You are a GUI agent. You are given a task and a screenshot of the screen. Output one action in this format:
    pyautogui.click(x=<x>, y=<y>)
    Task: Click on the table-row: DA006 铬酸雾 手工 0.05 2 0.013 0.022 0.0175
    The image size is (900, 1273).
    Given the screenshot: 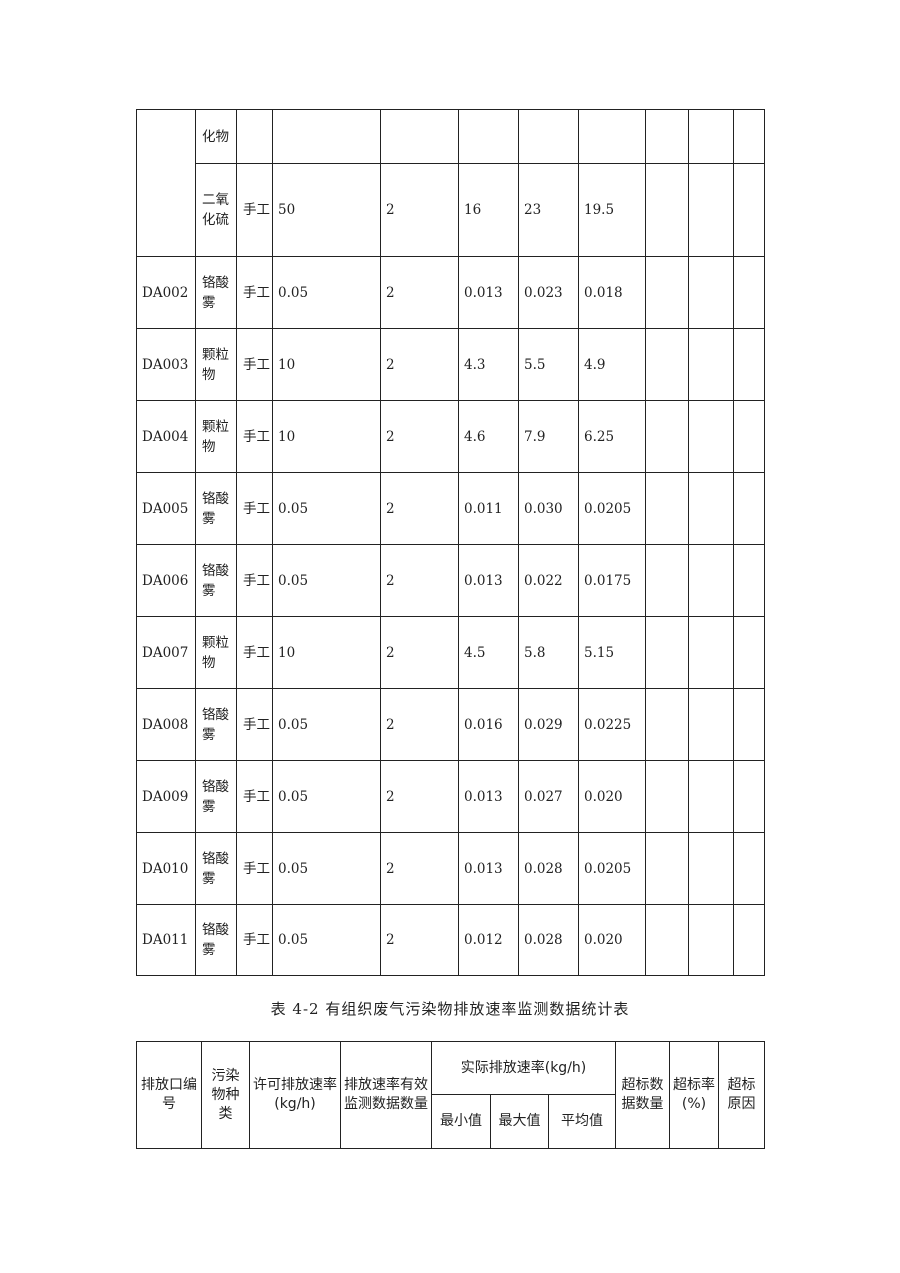 What is the action you would take?
    pyautogui.click(x=450, y=580)
    